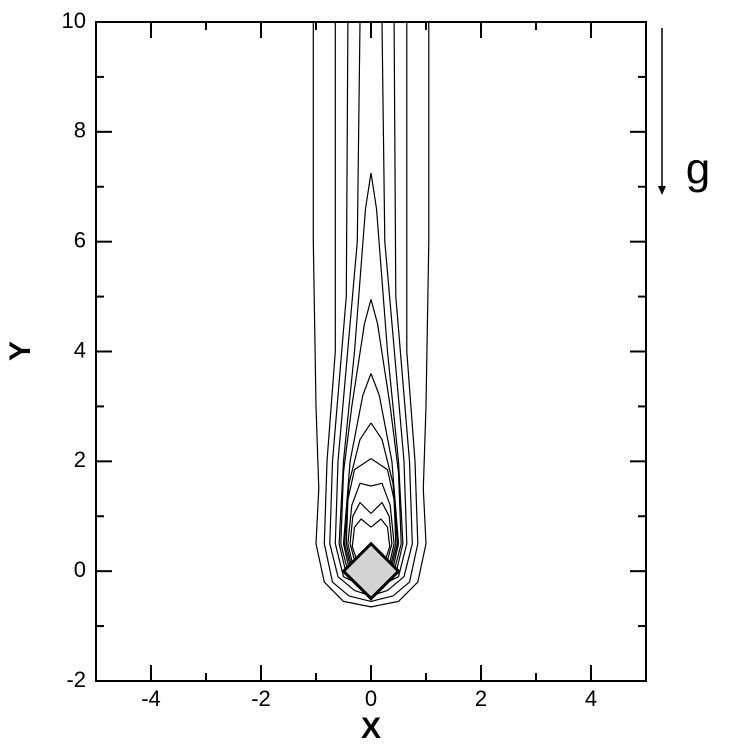  What do you see at coordinates (76, 679) in the screenshot?
I see `y-tick-label: -2` at bounding box center [76, 679].